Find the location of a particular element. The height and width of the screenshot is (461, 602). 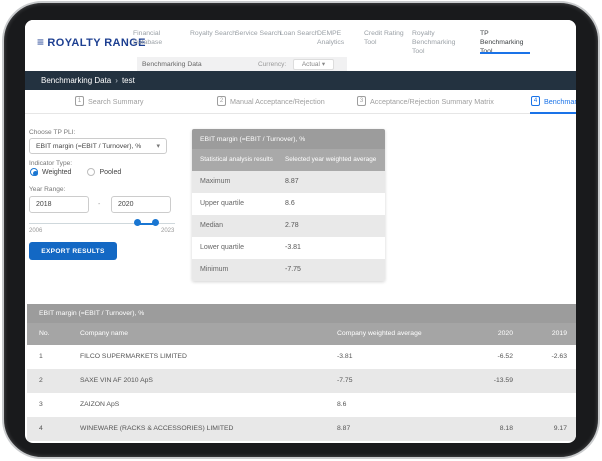

subnav-bar: Benchmarking Data Currency: Actual ▾ is located at coordinates (242, 64).